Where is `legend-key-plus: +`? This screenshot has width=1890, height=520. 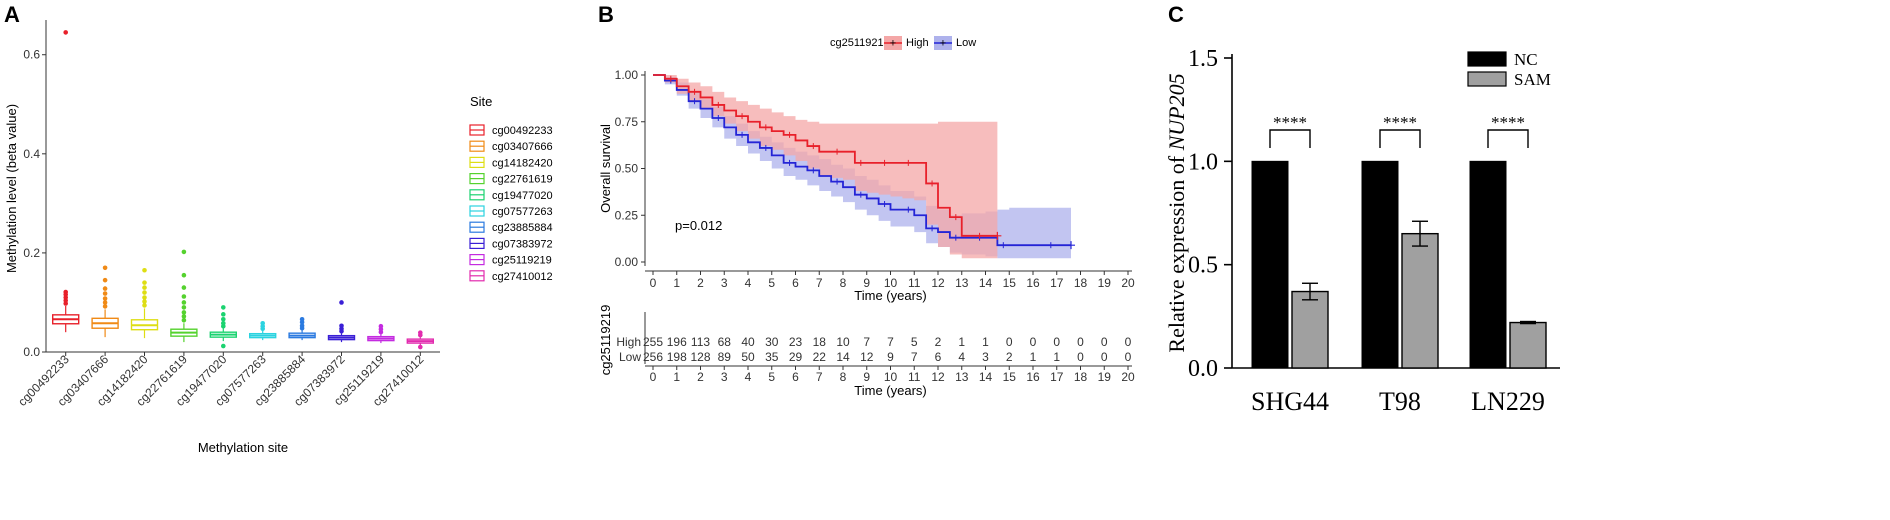
legend-key-plus: + is located at coordinates (943, 44).